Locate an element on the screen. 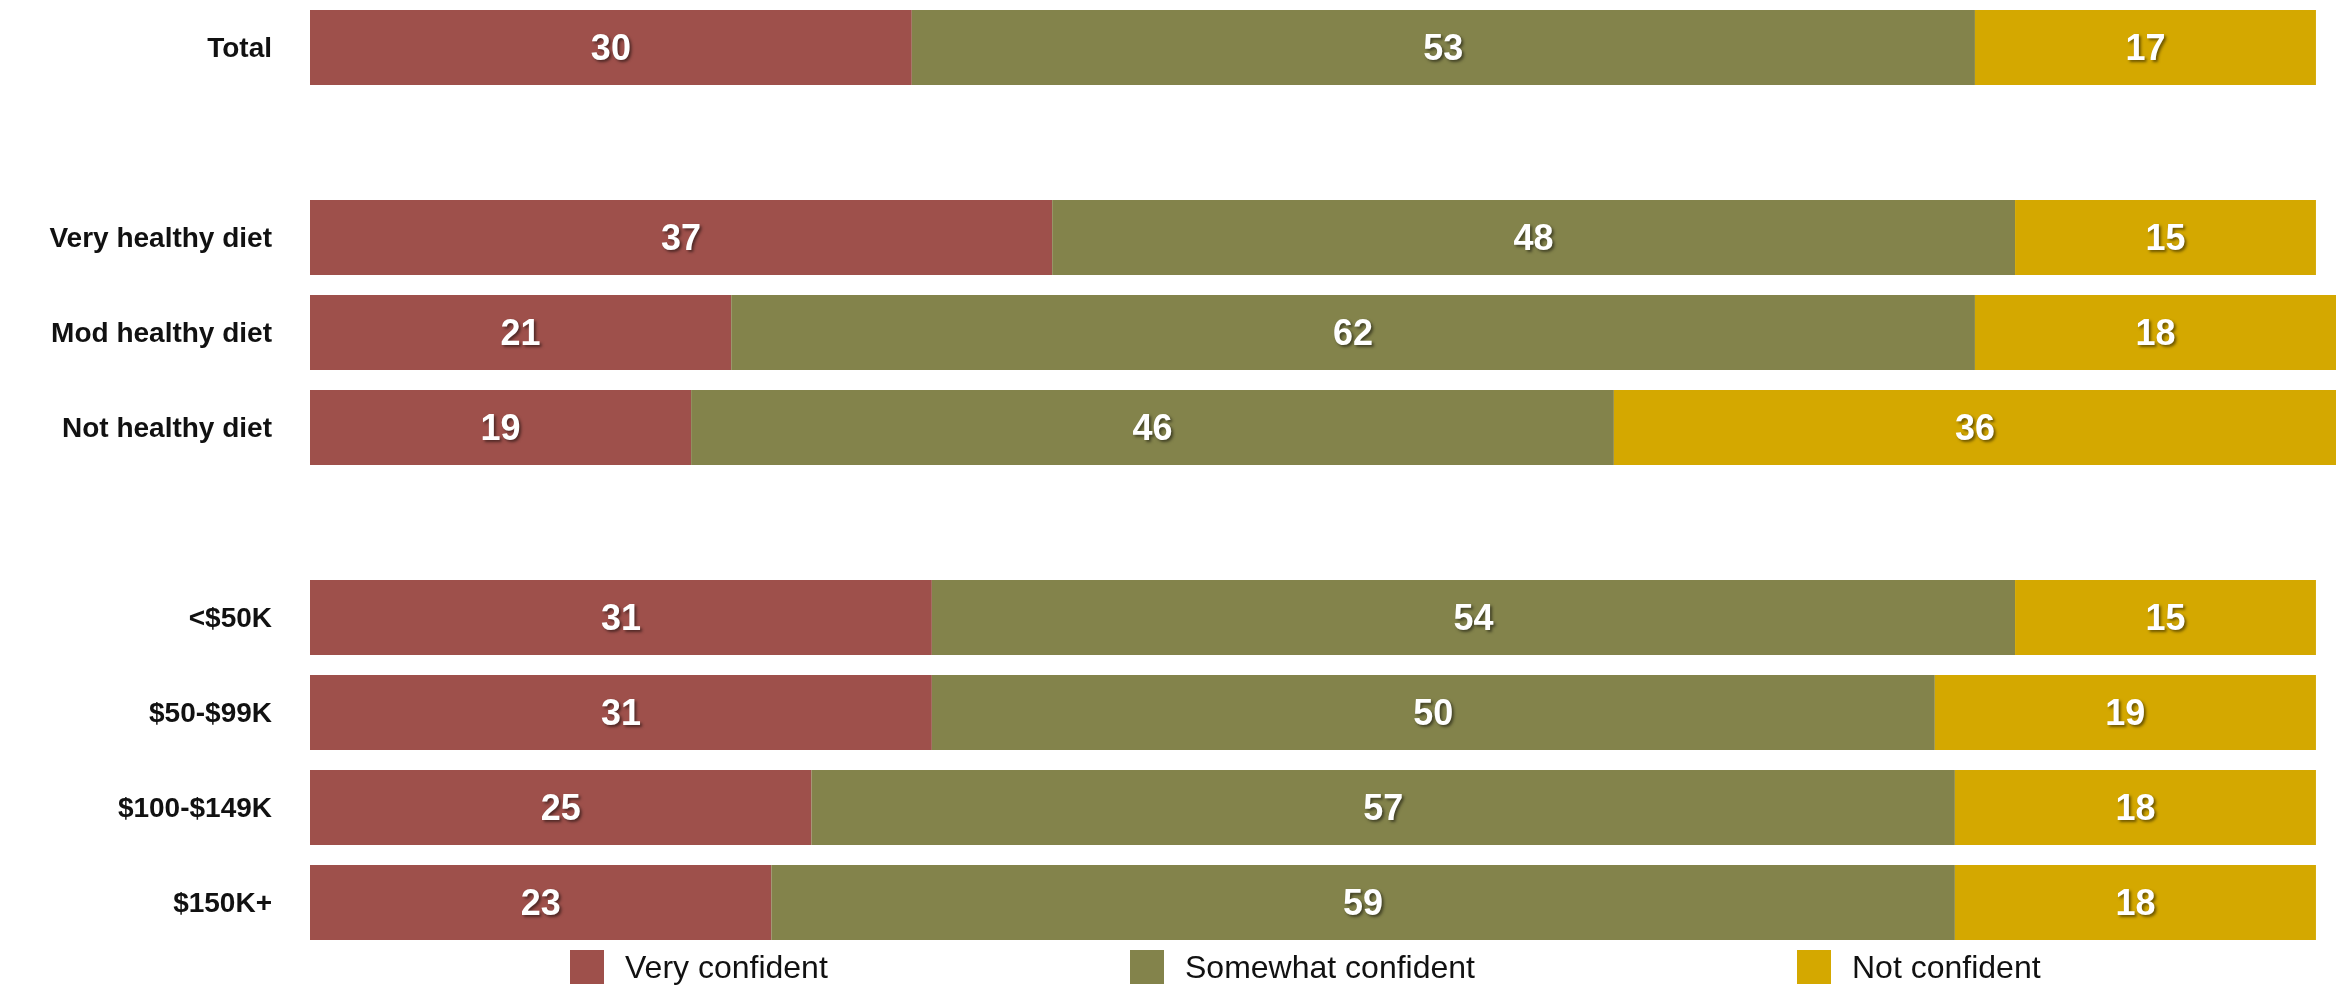 The height and width of the screenshot is (996, 2348). data-label: 30 is located at coordinates (610, 48).